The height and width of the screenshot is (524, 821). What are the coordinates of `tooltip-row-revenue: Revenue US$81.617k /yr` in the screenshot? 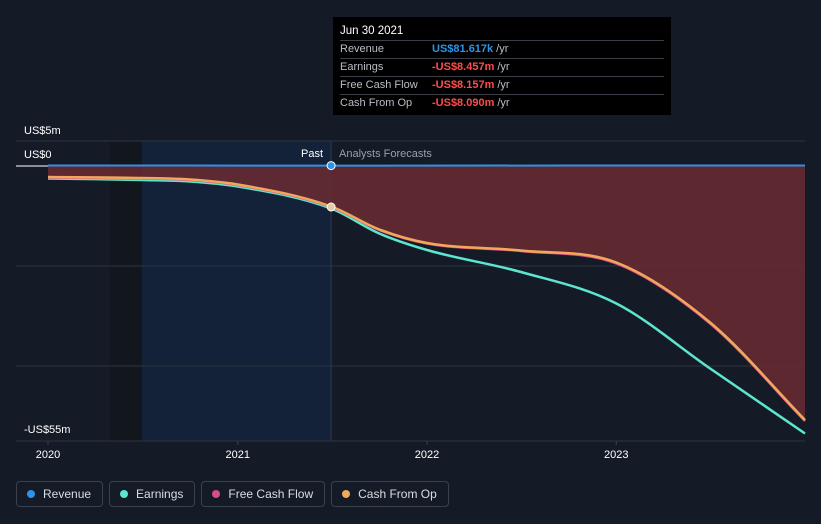 It's located at (502, 49).